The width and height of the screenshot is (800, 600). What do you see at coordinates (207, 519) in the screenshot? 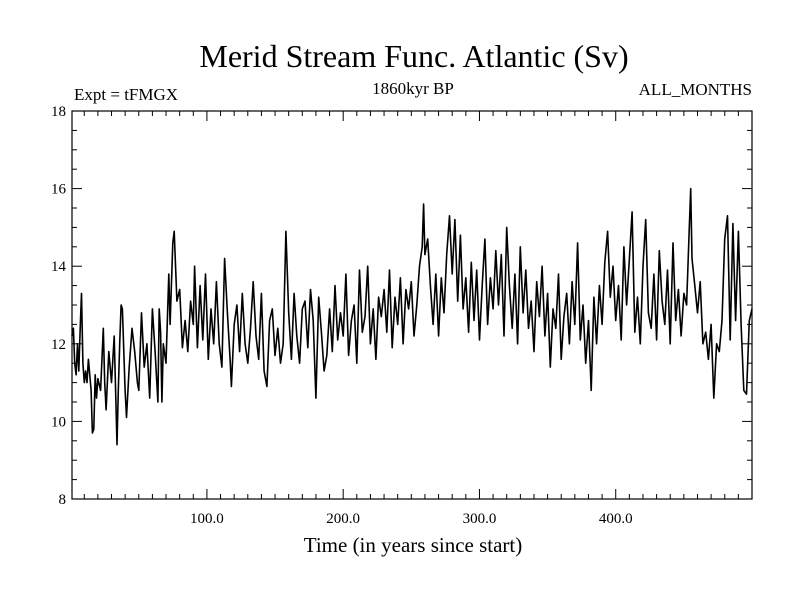
I see `x-tick-label: 100.0` at bounding box center [207, 519].